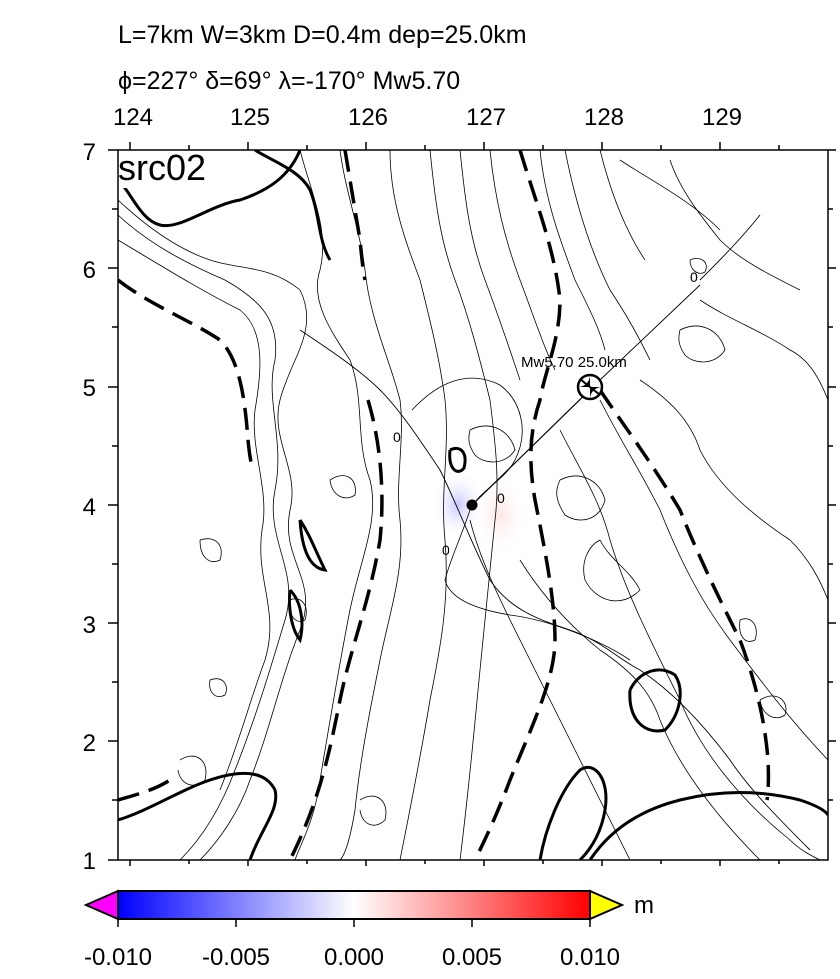 The height and width of the screenshot is (979, 840). I want to click on colorbar-high-triangle, so click(607, 905).